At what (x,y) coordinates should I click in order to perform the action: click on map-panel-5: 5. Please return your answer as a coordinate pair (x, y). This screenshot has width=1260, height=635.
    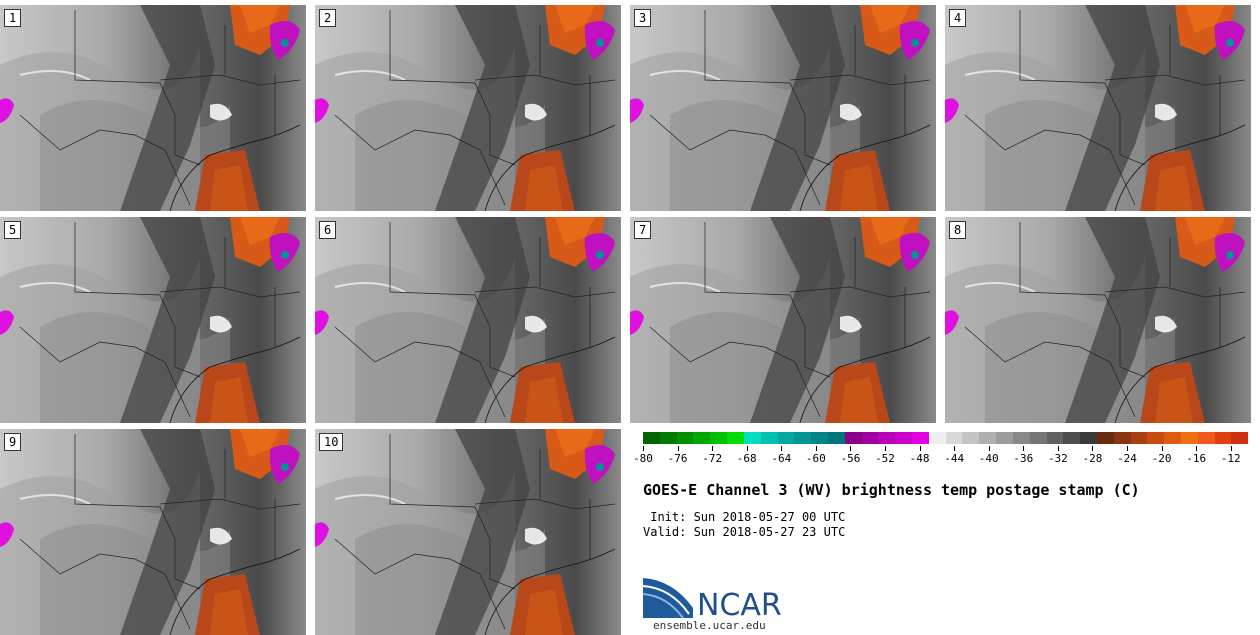
    Looking at the image, I should click on (153, 320).